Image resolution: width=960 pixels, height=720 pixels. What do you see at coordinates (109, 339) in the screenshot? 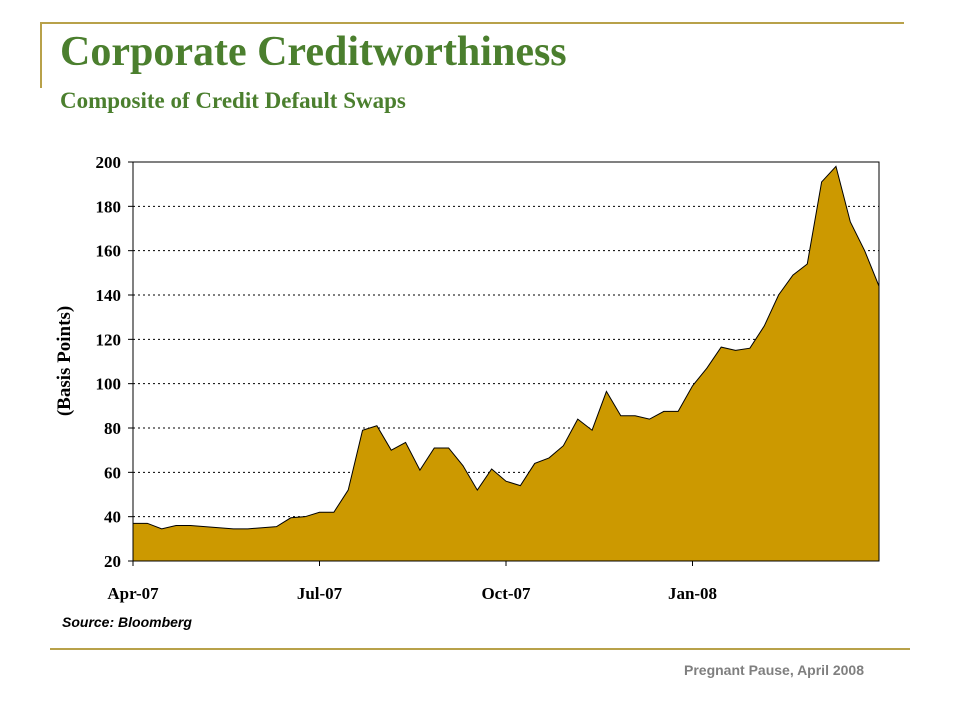
I see `y-tick-label: 120` at bounding box center [109, 339].